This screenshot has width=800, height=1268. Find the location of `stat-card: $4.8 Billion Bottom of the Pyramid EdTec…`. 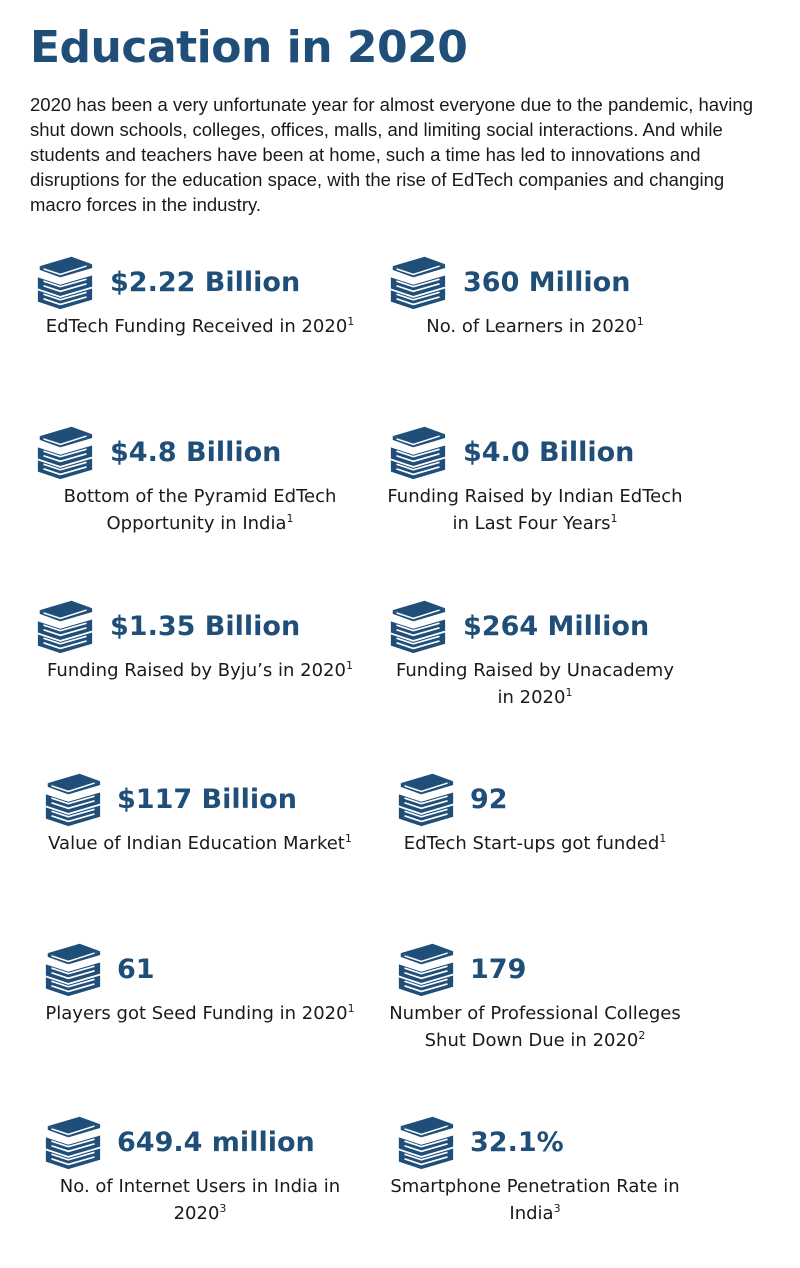

stat-card: $4.8 Billion Bottom of the Pyramid EdTec… is located at coordinates (200, 480).